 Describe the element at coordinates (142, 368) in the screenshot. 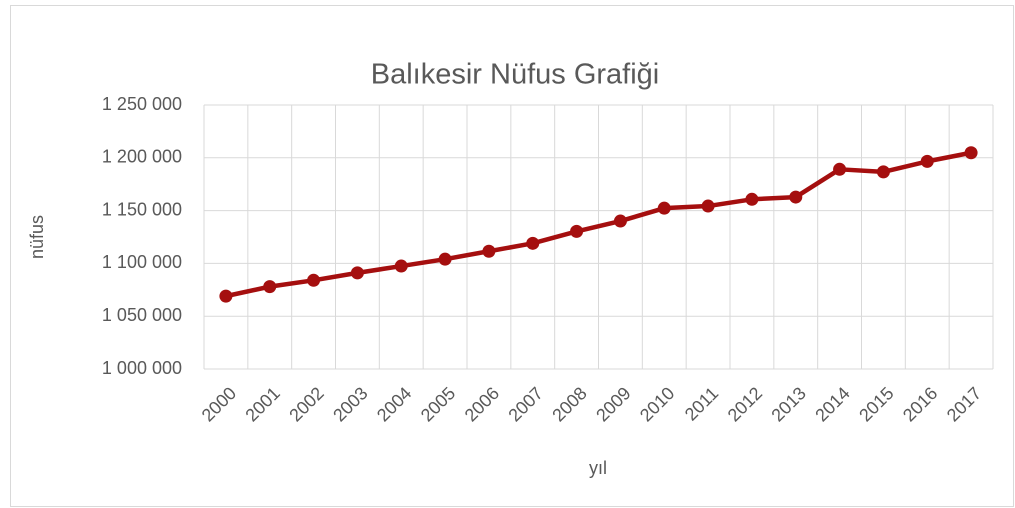

I see `y-tick-label: 1 000 000` at that location.